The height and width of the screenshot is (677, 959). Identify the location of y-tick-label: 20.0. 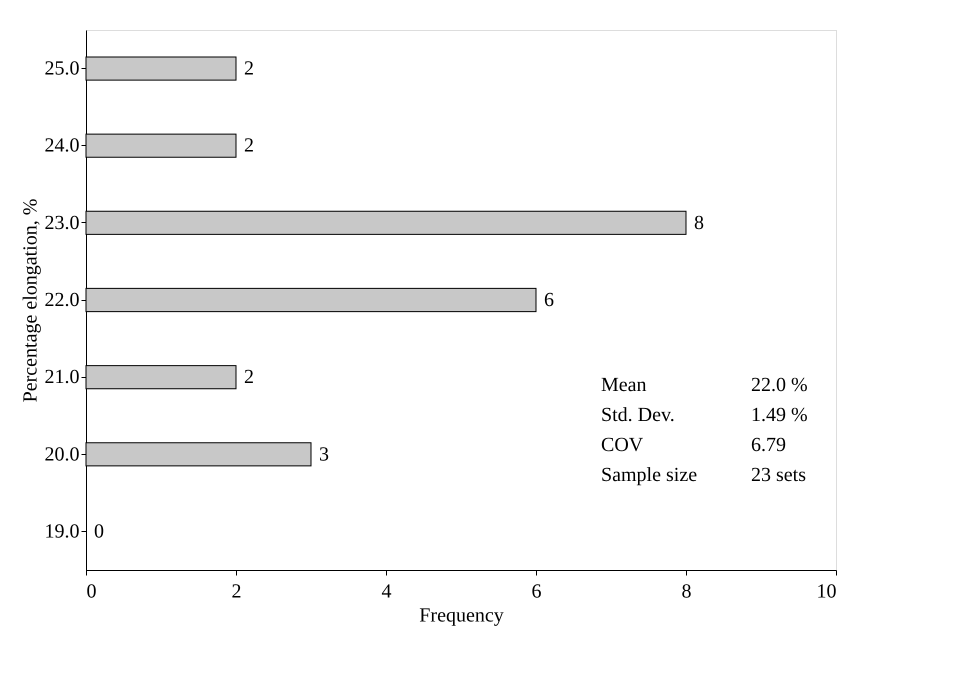
(62, 454).